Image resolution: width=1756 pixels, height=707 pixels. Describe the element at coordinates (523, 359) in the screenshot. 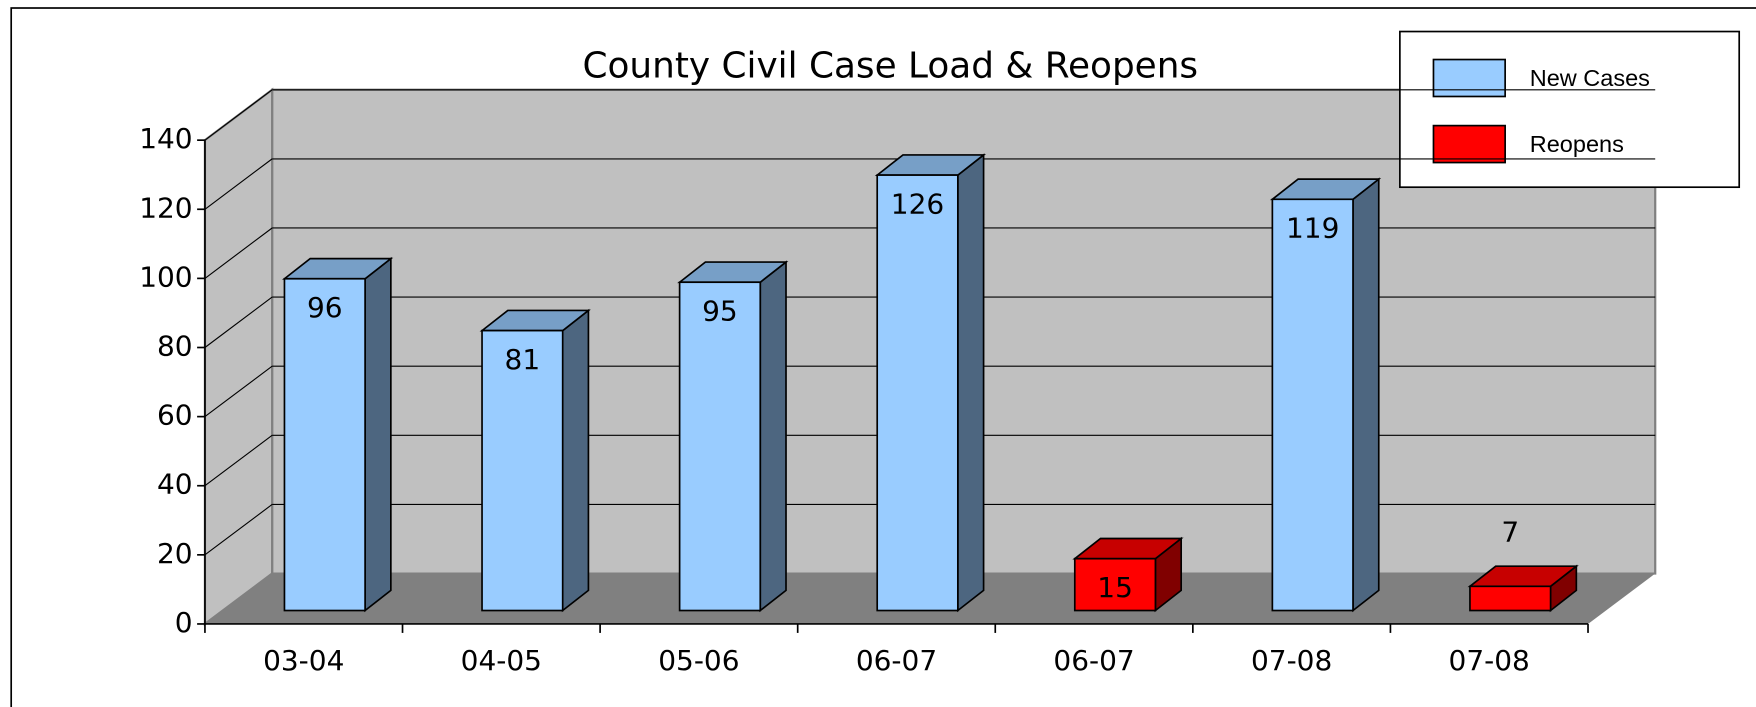

I see `data-label: 81` at that location.